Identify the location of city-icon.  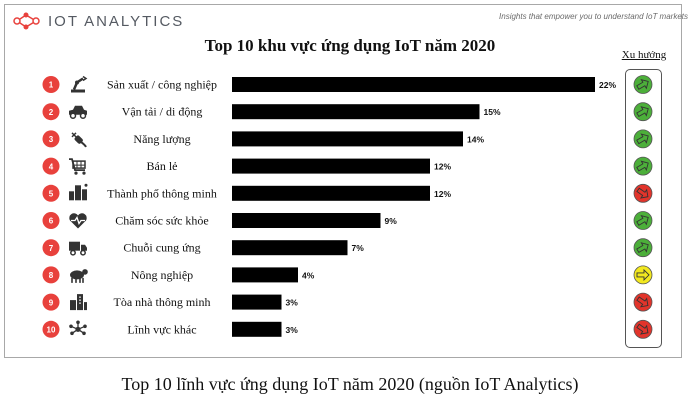
(78, 192).